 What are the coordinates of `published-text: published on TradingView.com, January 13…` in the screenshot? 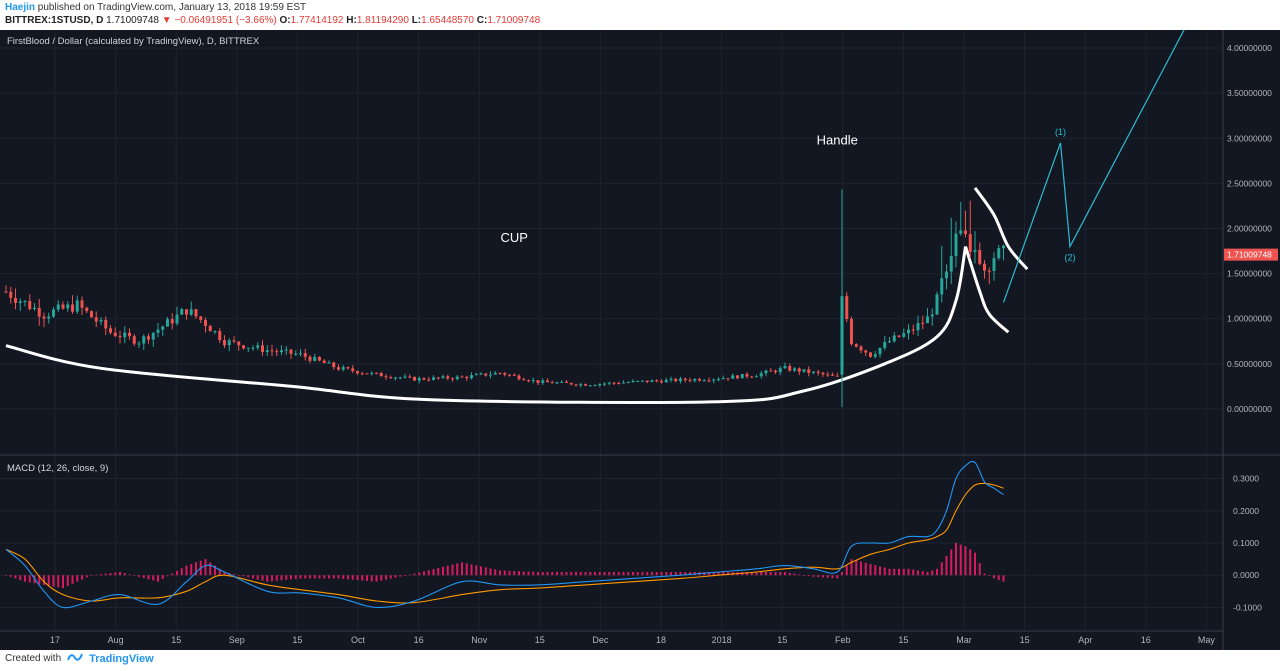 It's located at (172, 7).